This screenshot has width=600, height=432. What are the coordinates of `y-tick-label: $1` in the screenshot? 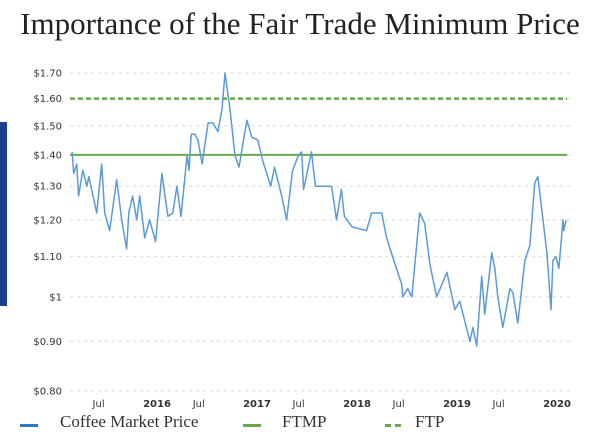 It's located at (55, 297).